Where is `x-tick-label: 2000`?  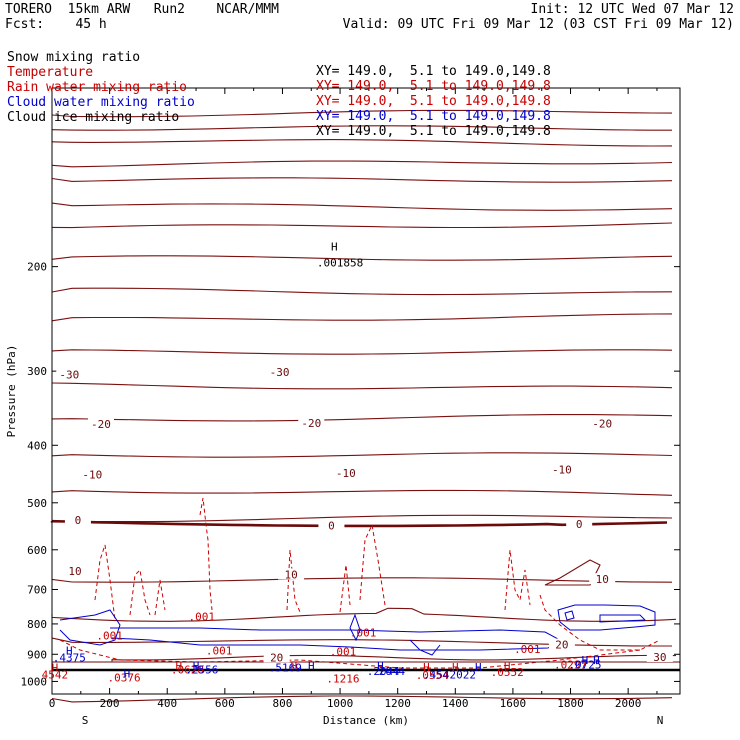
x-tick-label: 2000 is located at coordinates (628, 703).